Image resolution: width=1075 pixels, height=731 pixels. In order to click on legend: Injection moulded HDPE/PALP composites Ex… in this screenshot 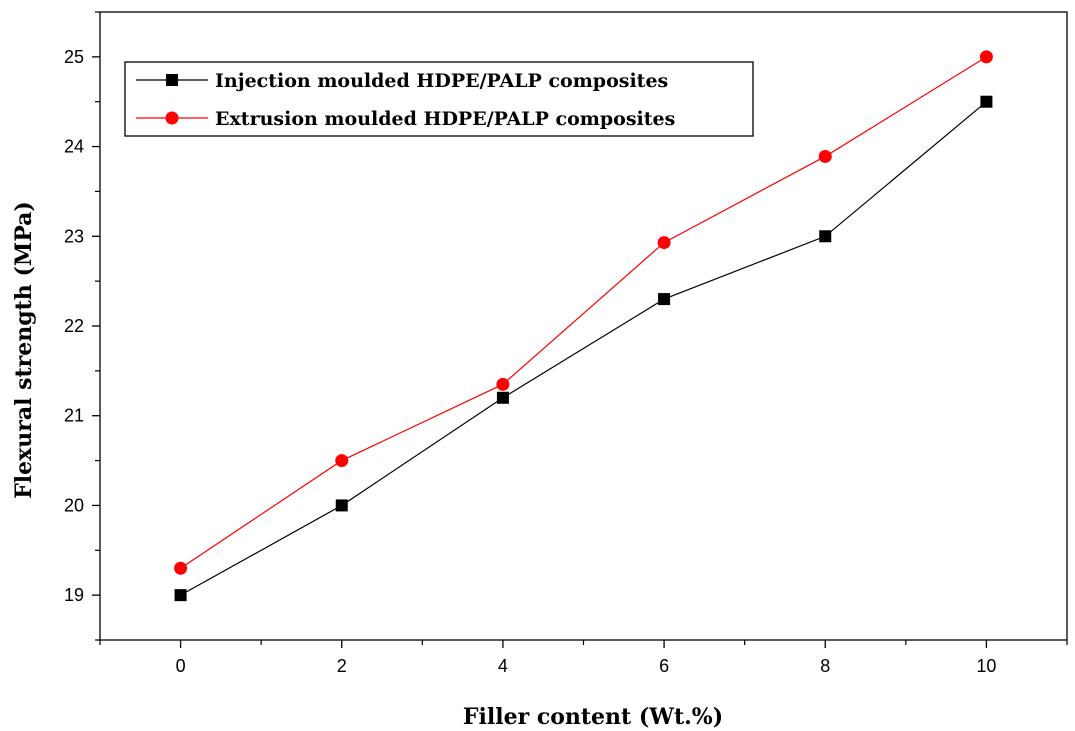, I will do `click(439, 99)`.